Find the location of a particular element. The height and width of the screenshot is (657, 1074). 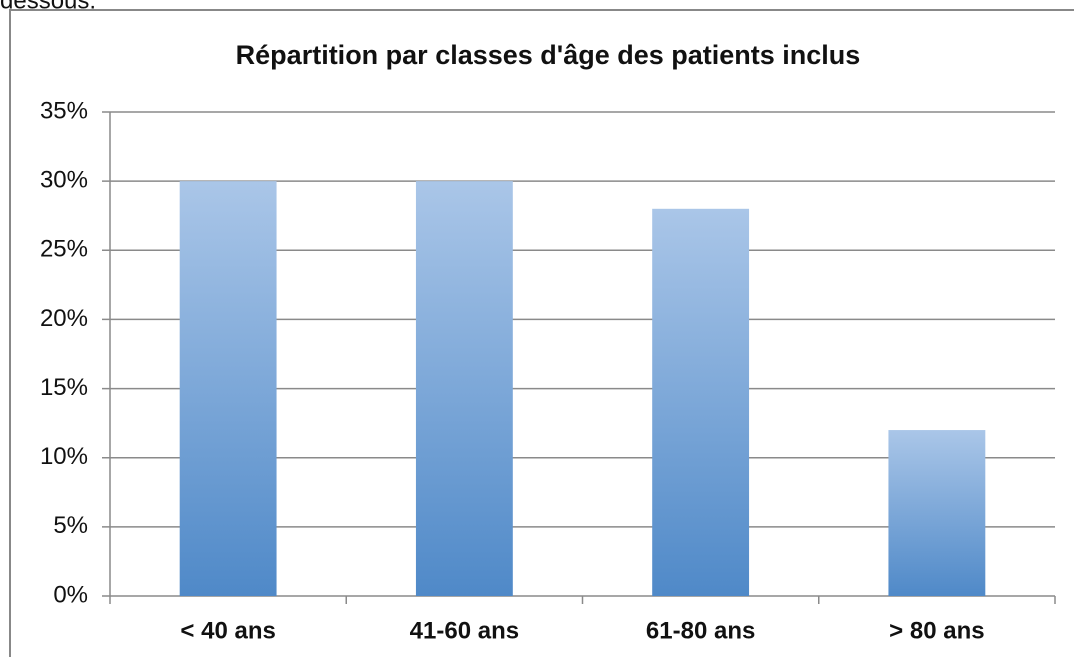

x-tick-label: > 80 ans is located at coordinates (936, 630).